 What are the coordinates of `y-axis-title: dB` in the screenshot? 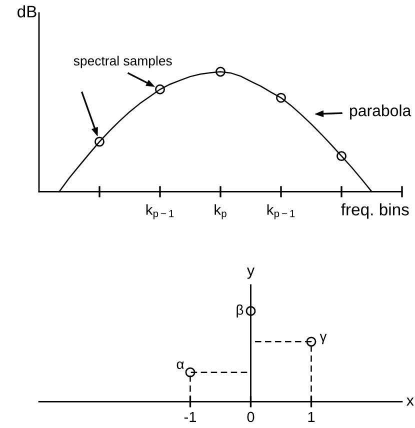 It's located at (27, 11).